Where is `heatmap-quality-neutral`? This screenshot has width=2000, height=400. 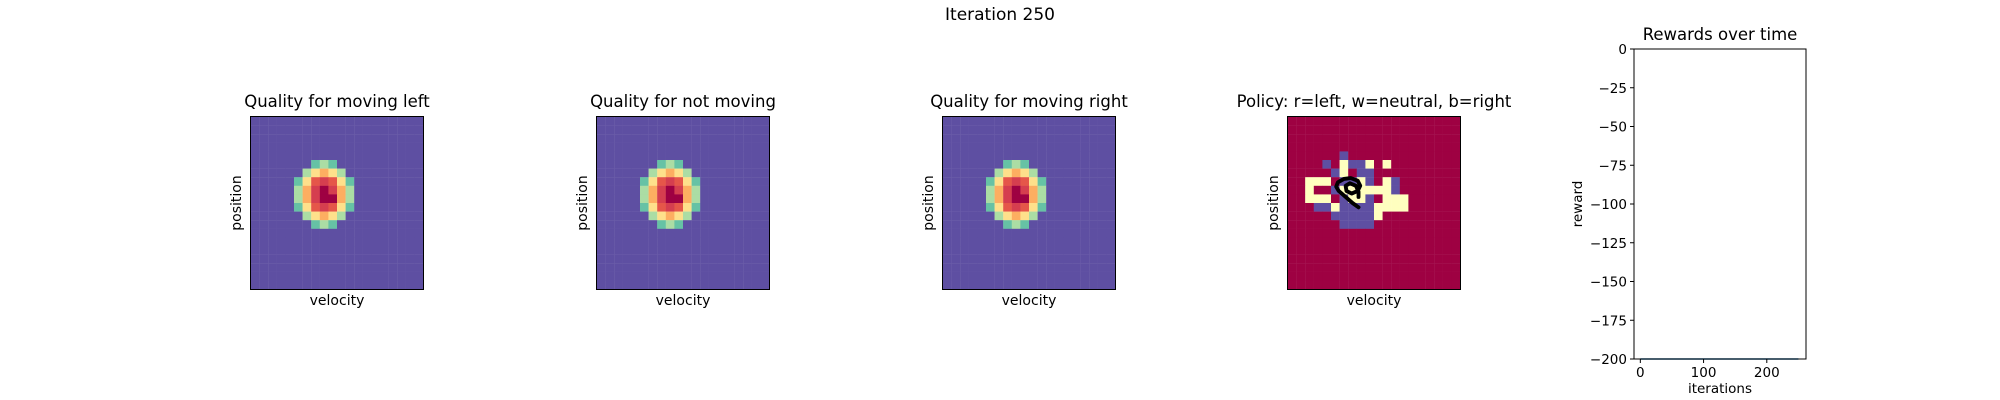 heatmap-quality-neutral is located at coordinates (683, 203).